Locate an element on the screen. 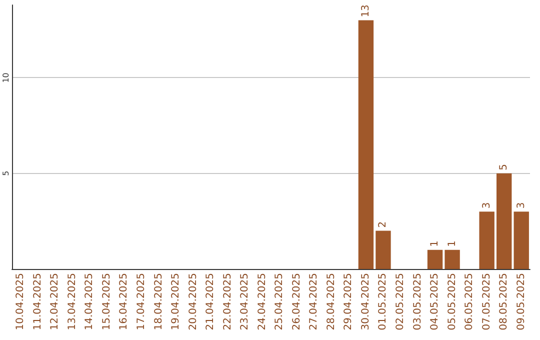  x-tick-label: 29.04.2025 is located at coordinates (348, 301).